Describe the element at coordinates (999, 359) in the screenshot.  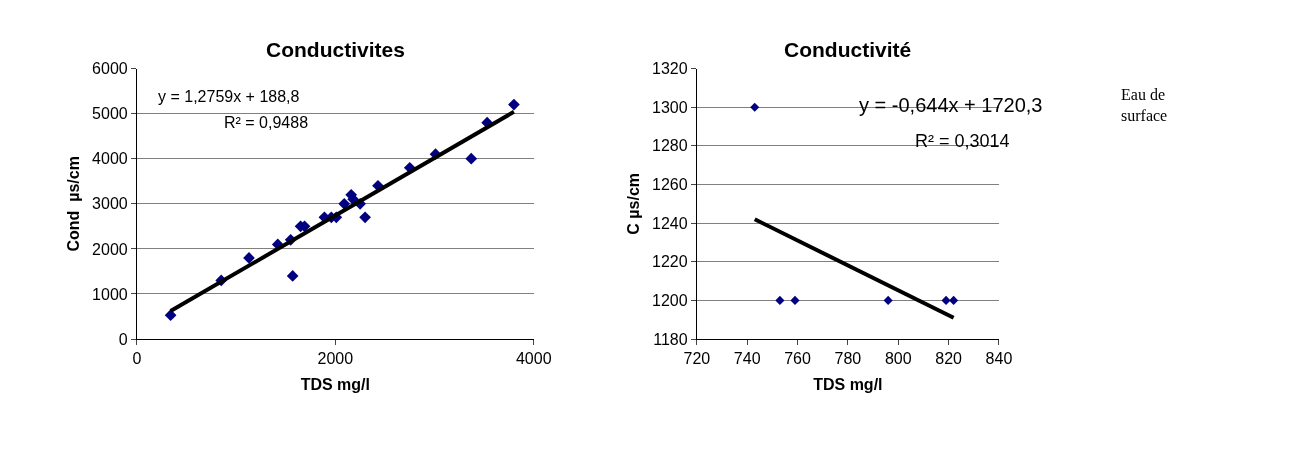
I see `x-tick-label: 840` at that location.